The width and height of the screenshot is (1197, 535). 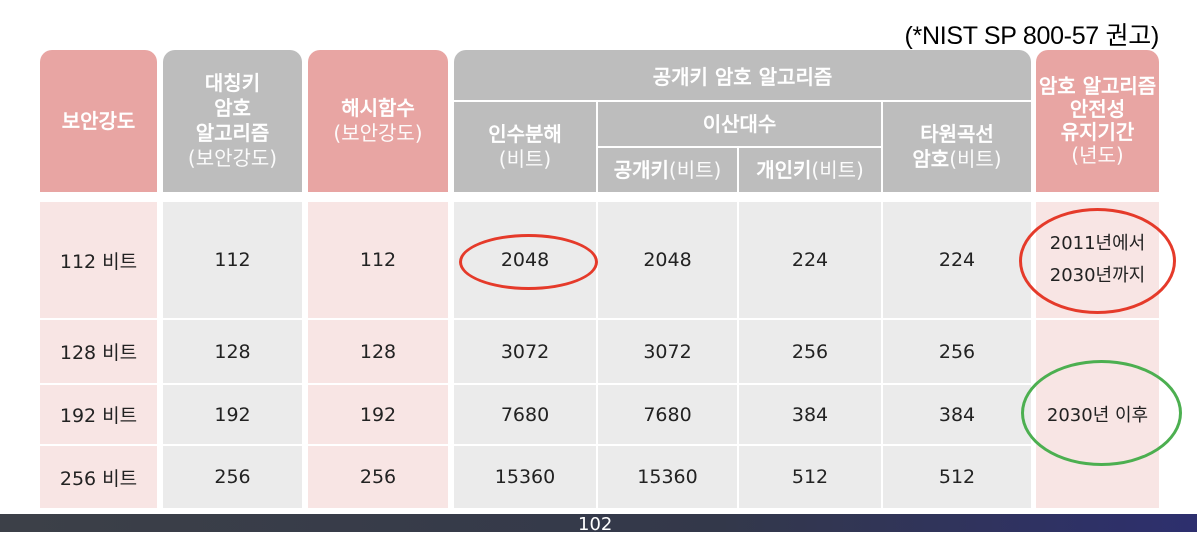 I want to click on header-period-line1: 암호 알고리즘, so click(x=1097, y=86).